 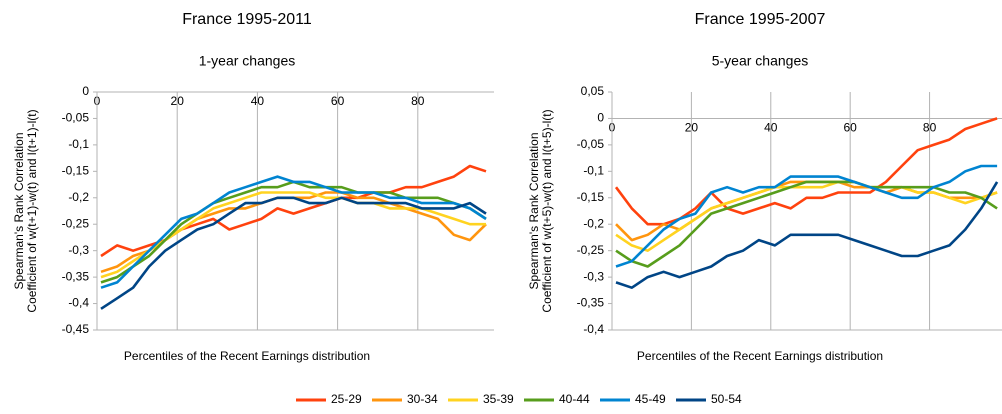 What do you see at coordinates (247, 61) in the screenshot?
I see `chart-subtitle: 1-year changes` at bounding box center [247, 61].